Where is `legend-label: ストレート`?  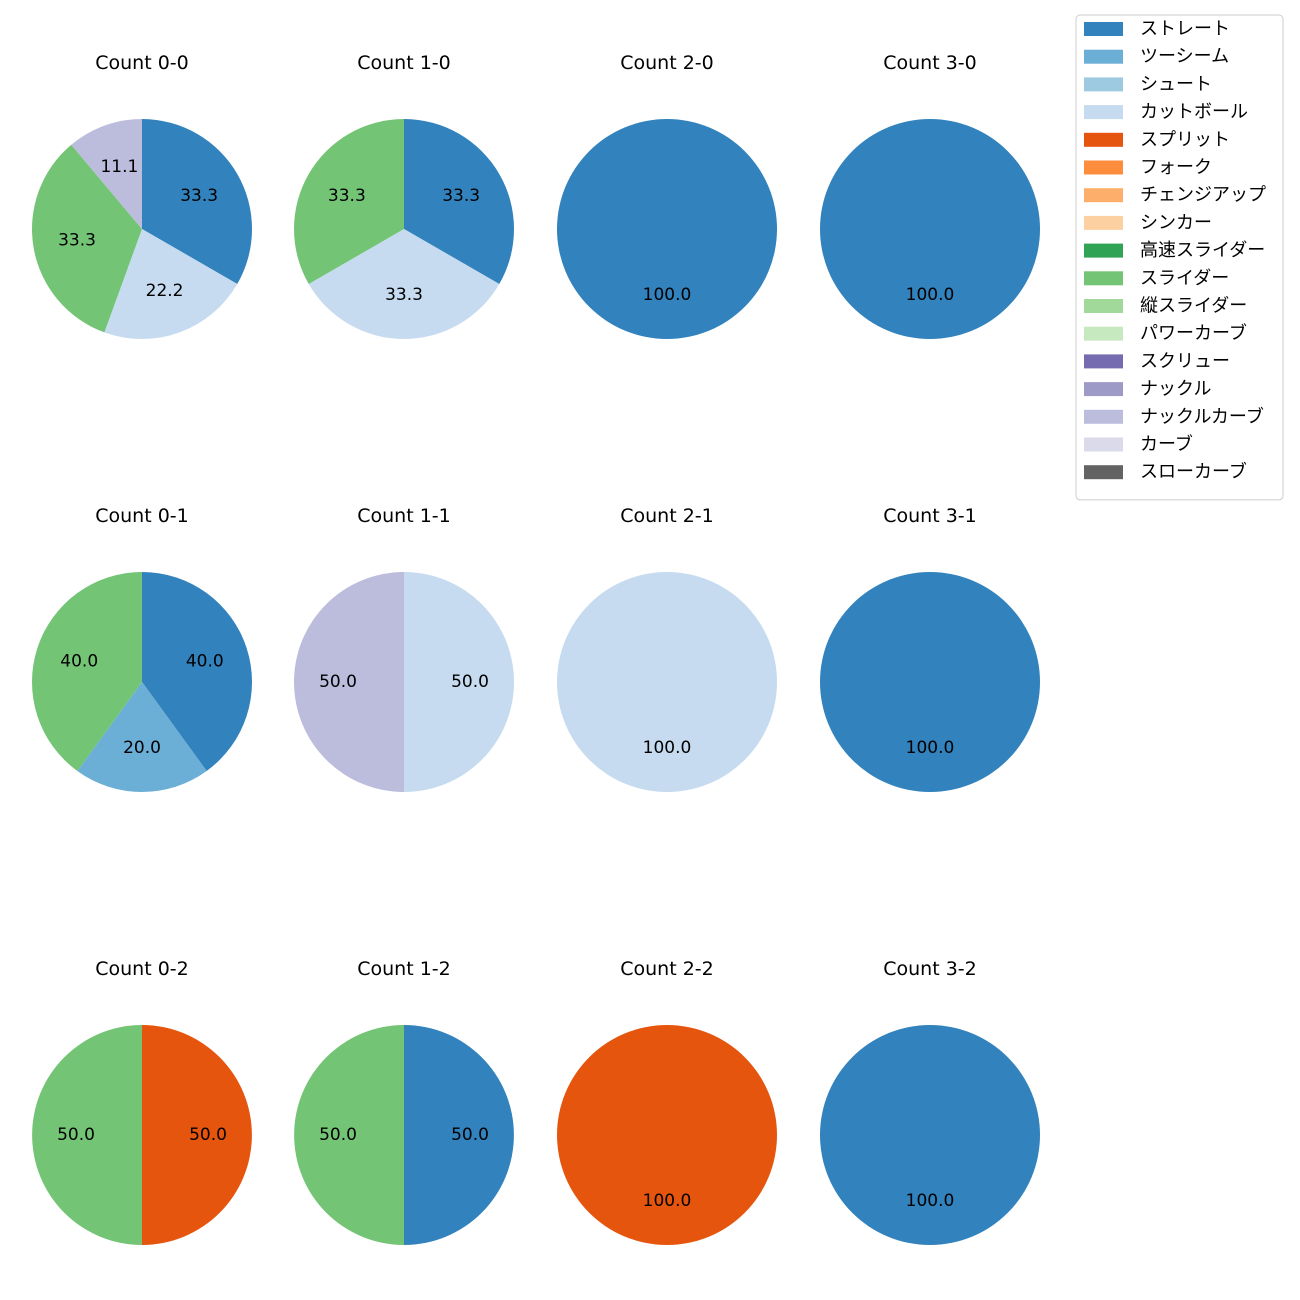 legend-label: ストレート is located at coordinates (1185, 29).